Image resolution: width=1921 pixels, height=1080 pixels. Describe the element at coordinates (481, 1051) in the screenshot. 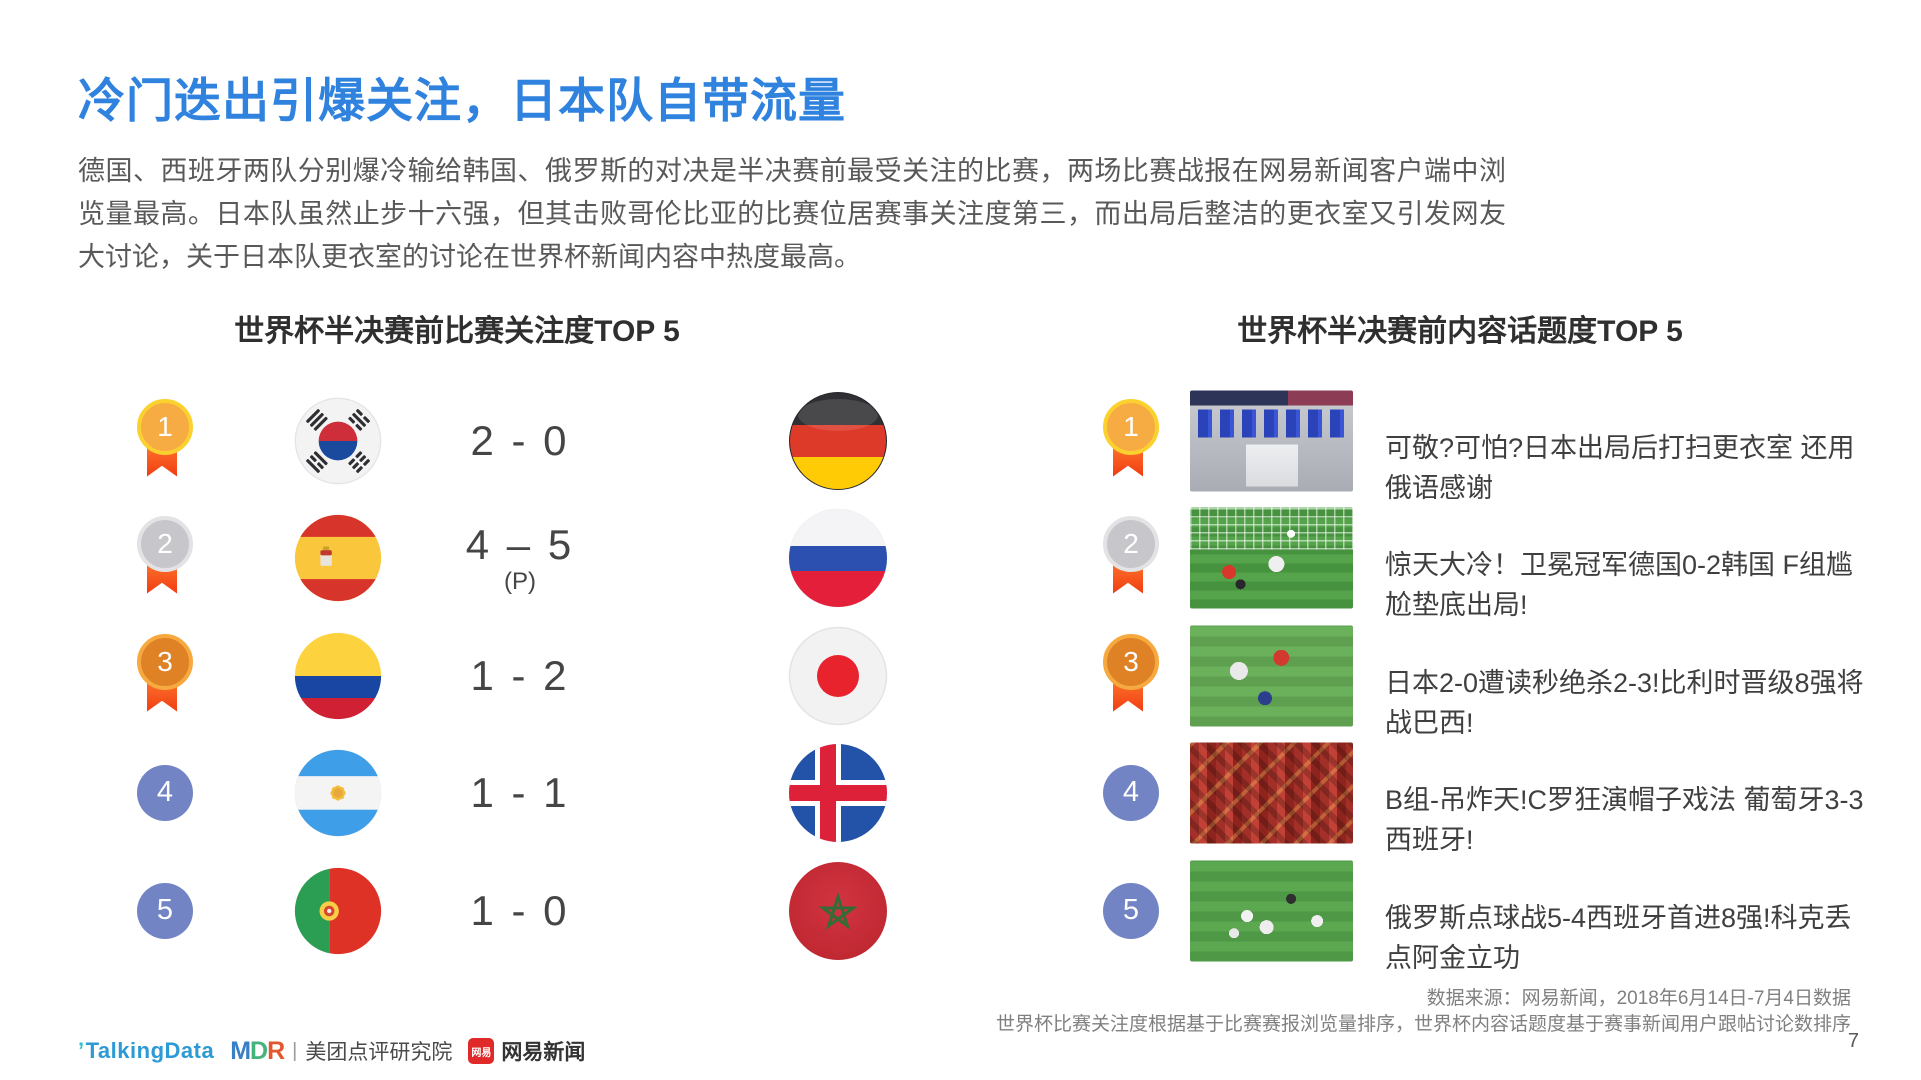

I see `netease-badge-icon: 网易` at that location.